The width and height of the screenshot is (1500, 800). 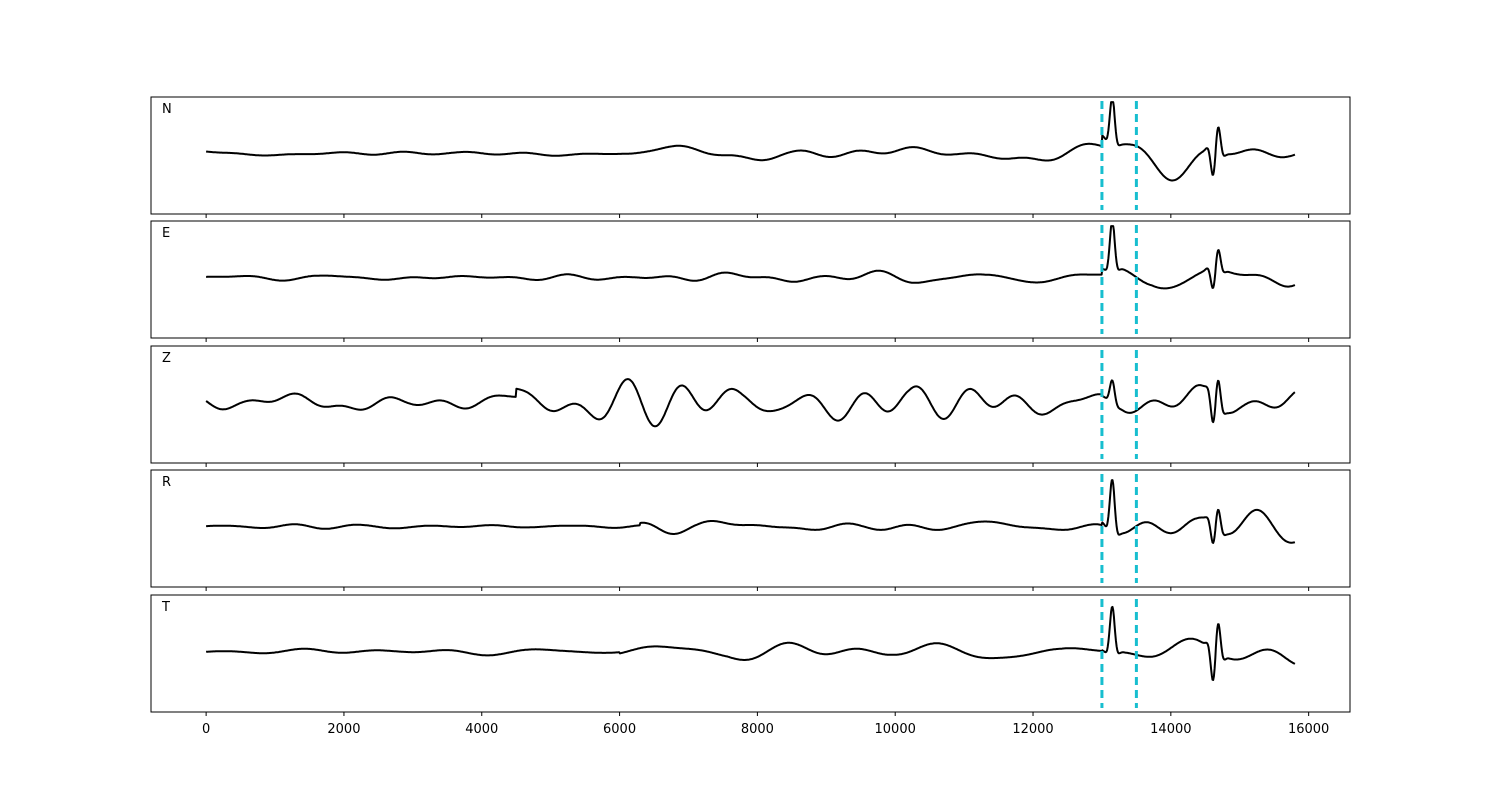 I want to click on trace-T, so click(x=750, y=643).